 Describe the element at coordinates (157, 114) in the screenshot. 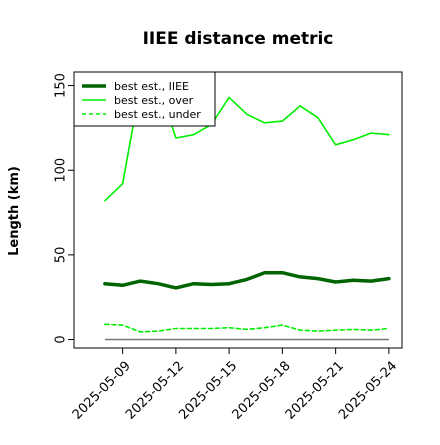

I see `legend-label-2: best est., under` at that location.